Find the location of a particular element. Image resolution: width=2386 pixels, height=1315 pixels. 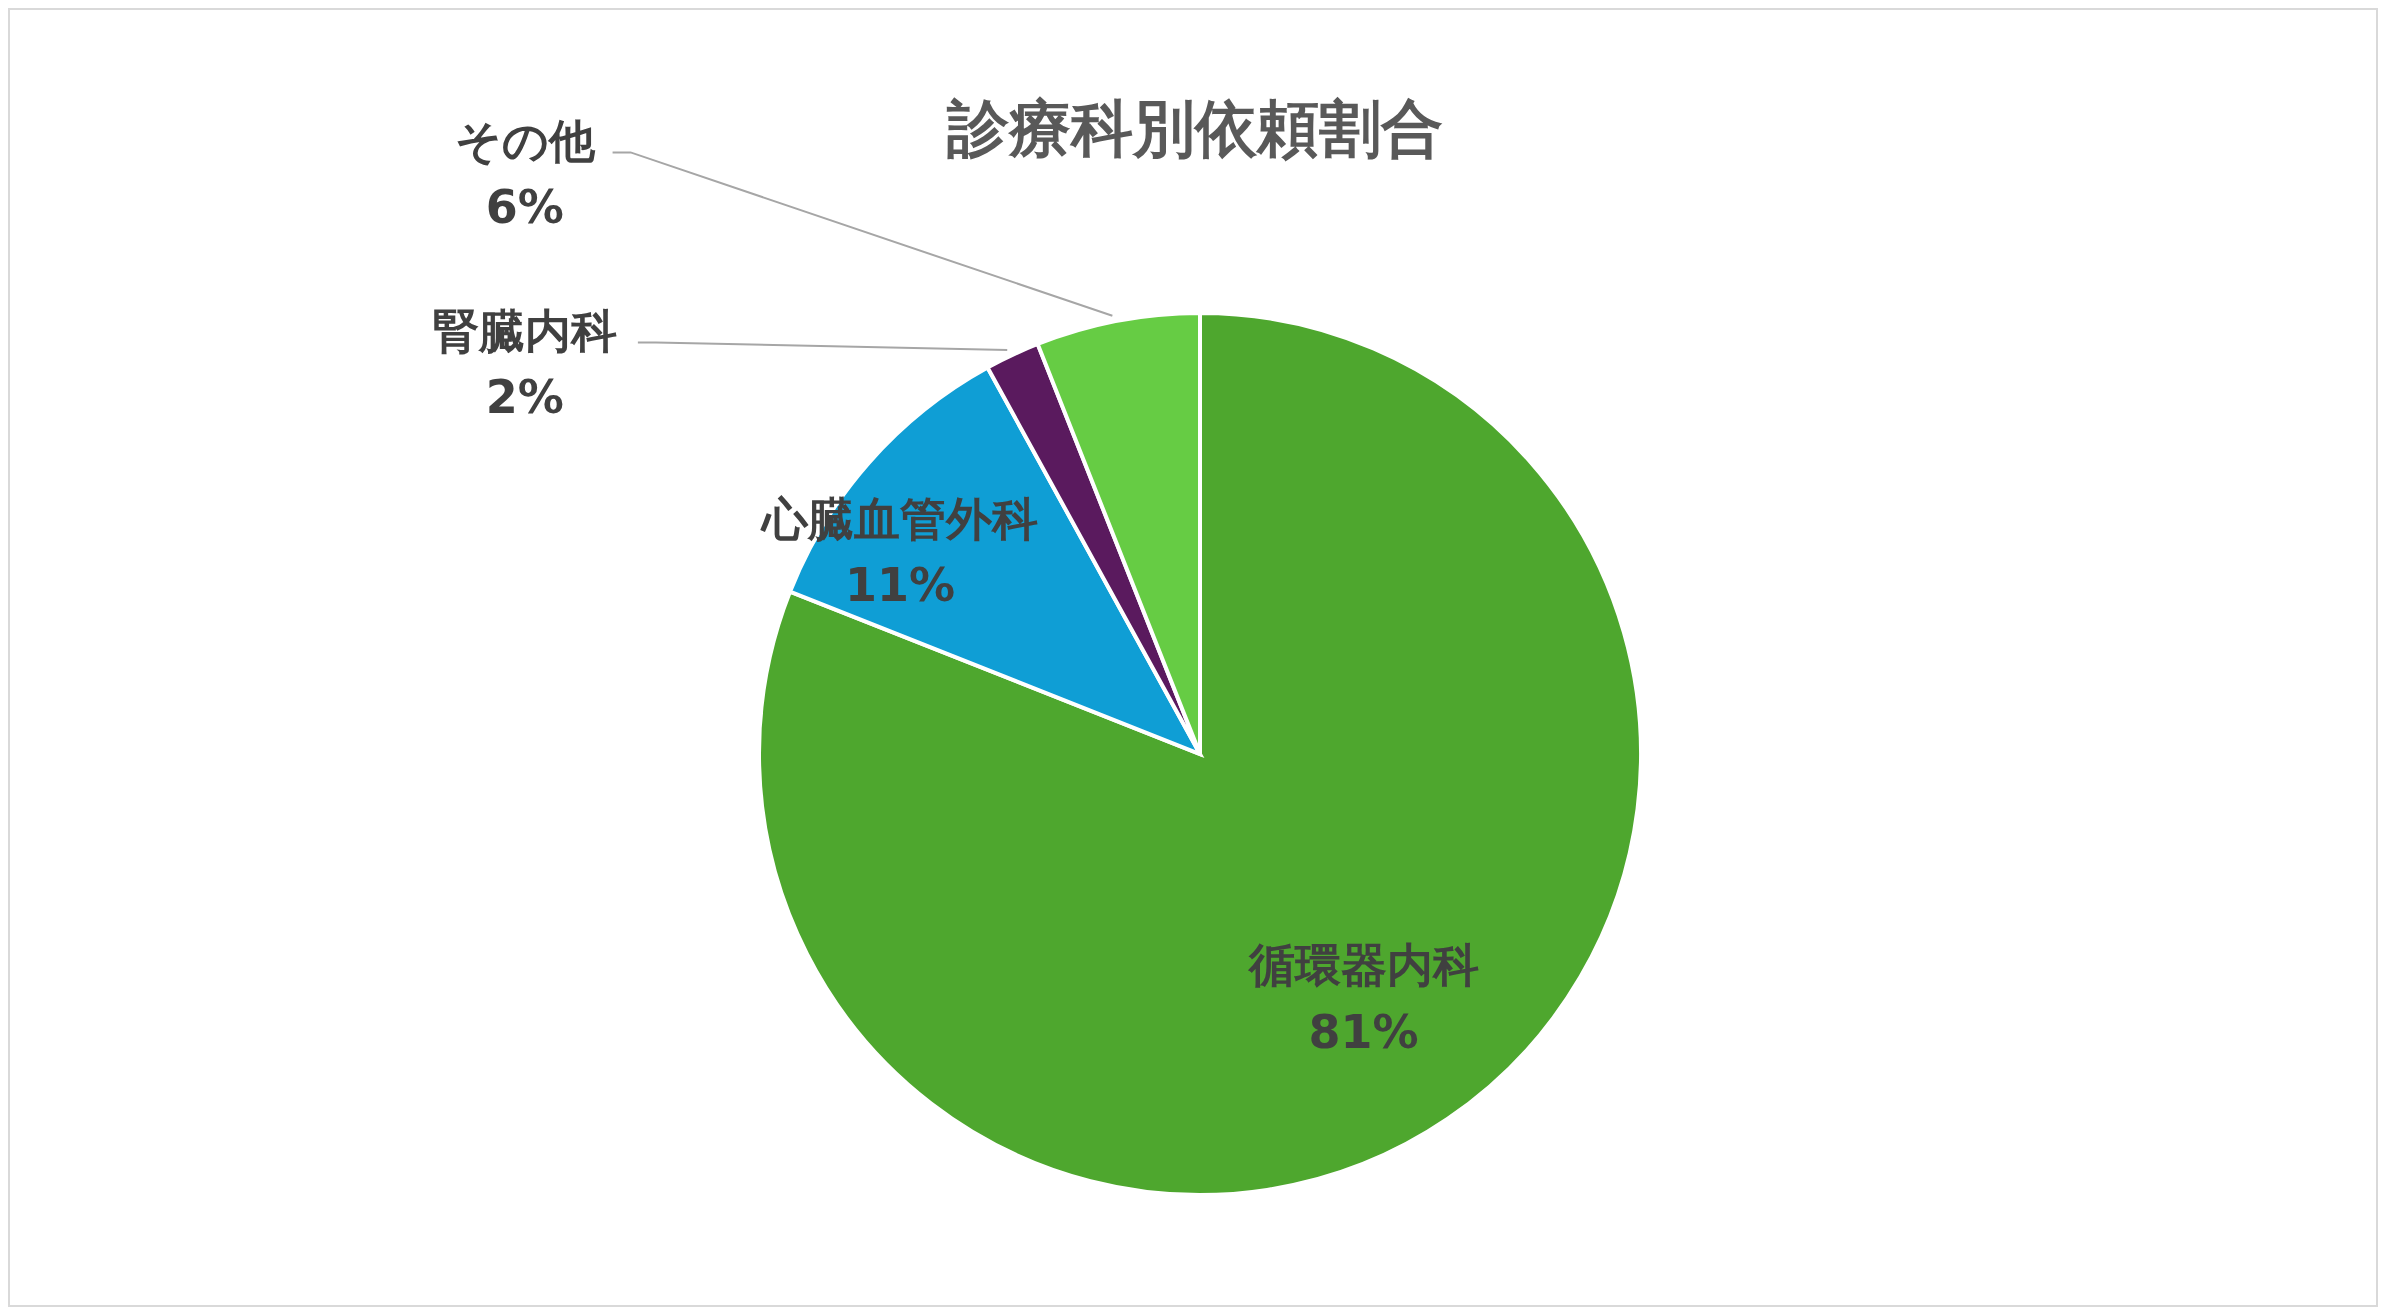

slice-label: 循環器内科 is located at coordinates (1362, 964).